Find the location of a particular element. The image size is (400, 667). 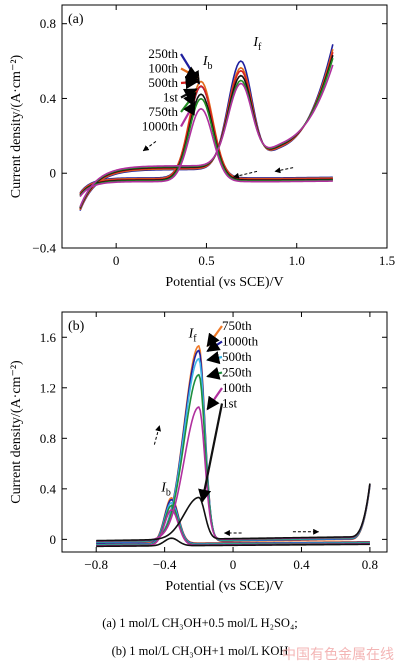

caption-b: (b) 1 mol/L CH₃OH+1 mol/L KOH is located at coordinates (200, 651).